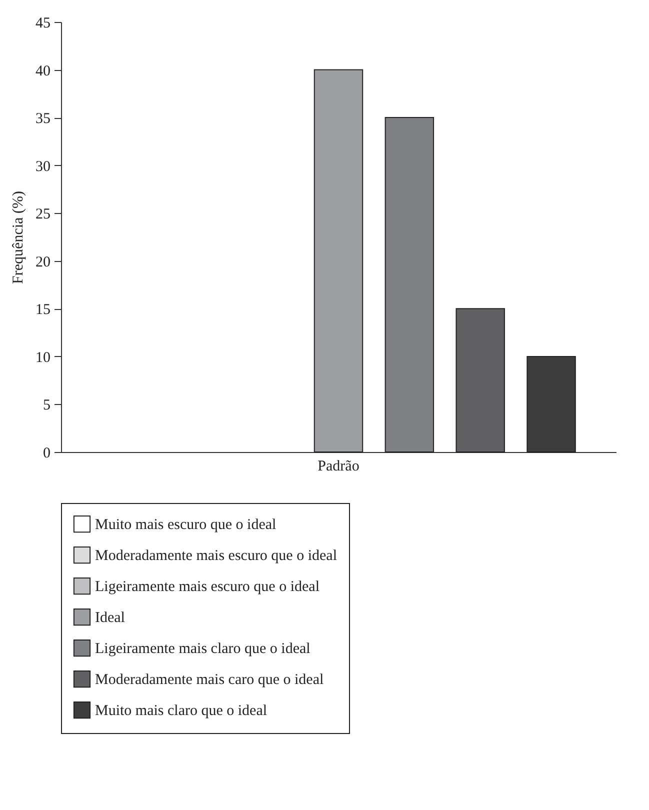 This screenshot has height=810, width=649. I want to click on legend-label: Ideal, so click(110, 618).